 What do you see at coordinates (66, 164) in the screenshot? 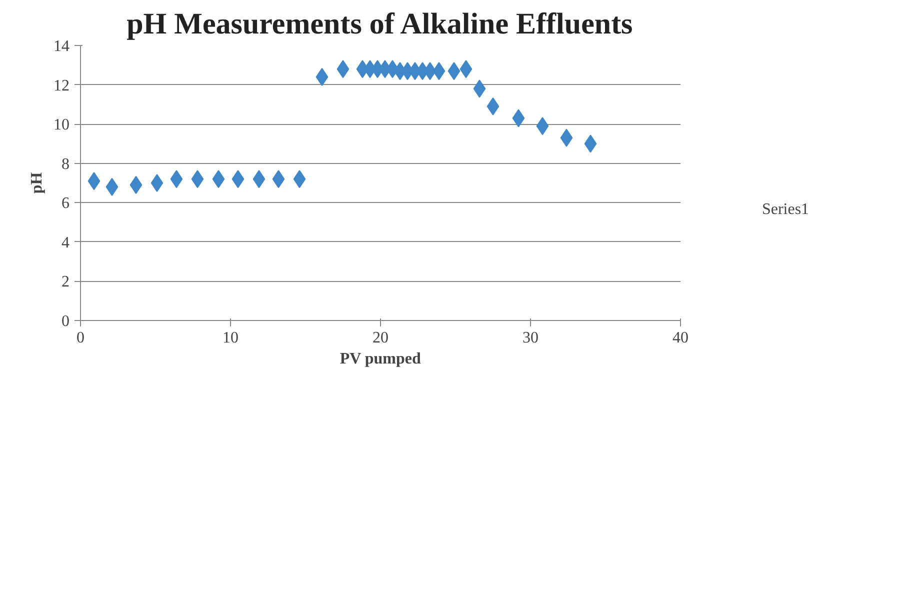
I see `y-tick-label: 8` at bounding box center [66, 164].